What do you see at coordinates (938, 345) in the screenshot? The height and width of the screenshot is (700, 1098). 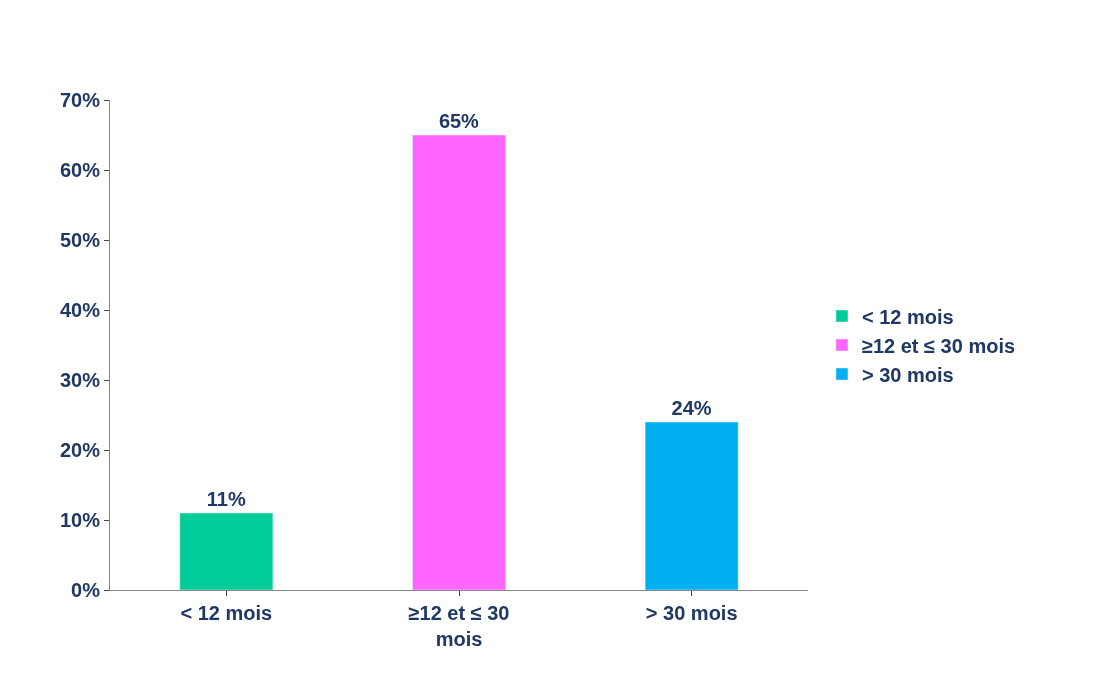 I see `legend-label: ≥12 et ≤ 30 mois` at bounding box center [938, 345].